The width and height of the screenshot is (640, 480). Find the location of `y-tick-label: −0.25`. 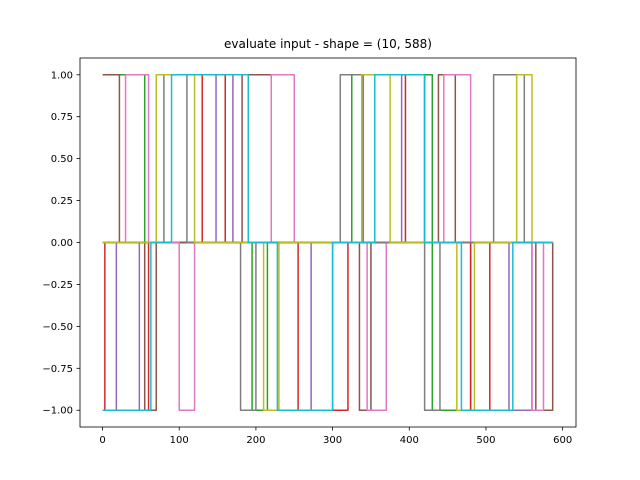

y-tick-label: −0.25 is located at coordinates (57, 285).